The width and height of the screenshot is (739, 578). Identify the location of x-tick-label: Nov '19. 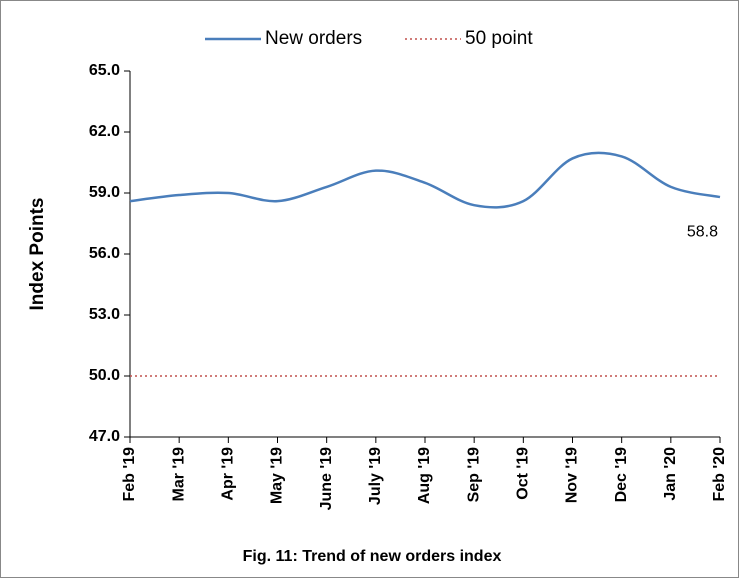
(572, 475).